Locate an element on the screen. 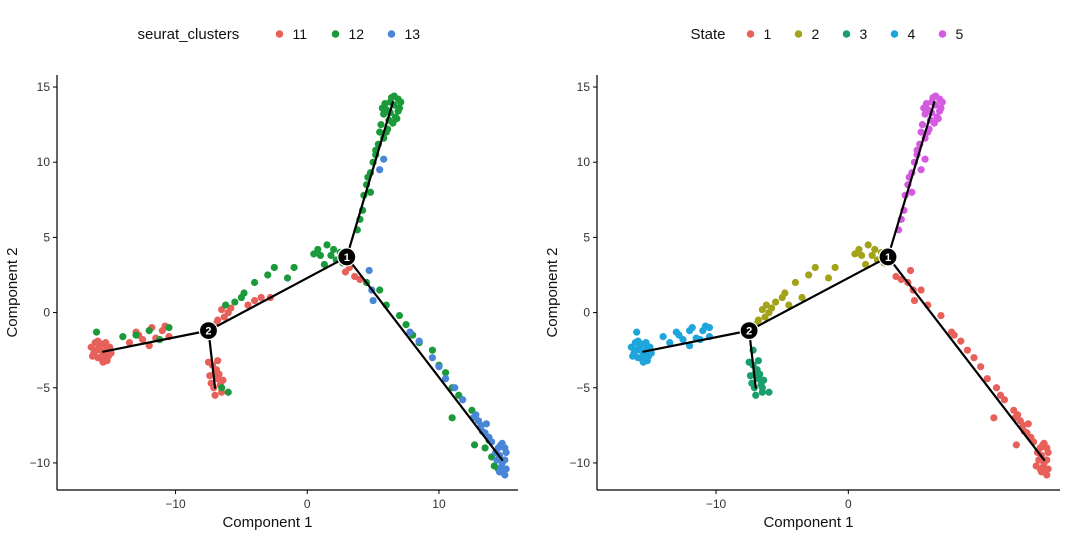 This screenshot has width=1080, height=537. branch-node-label: 2 is located at coordinates (749, 332).